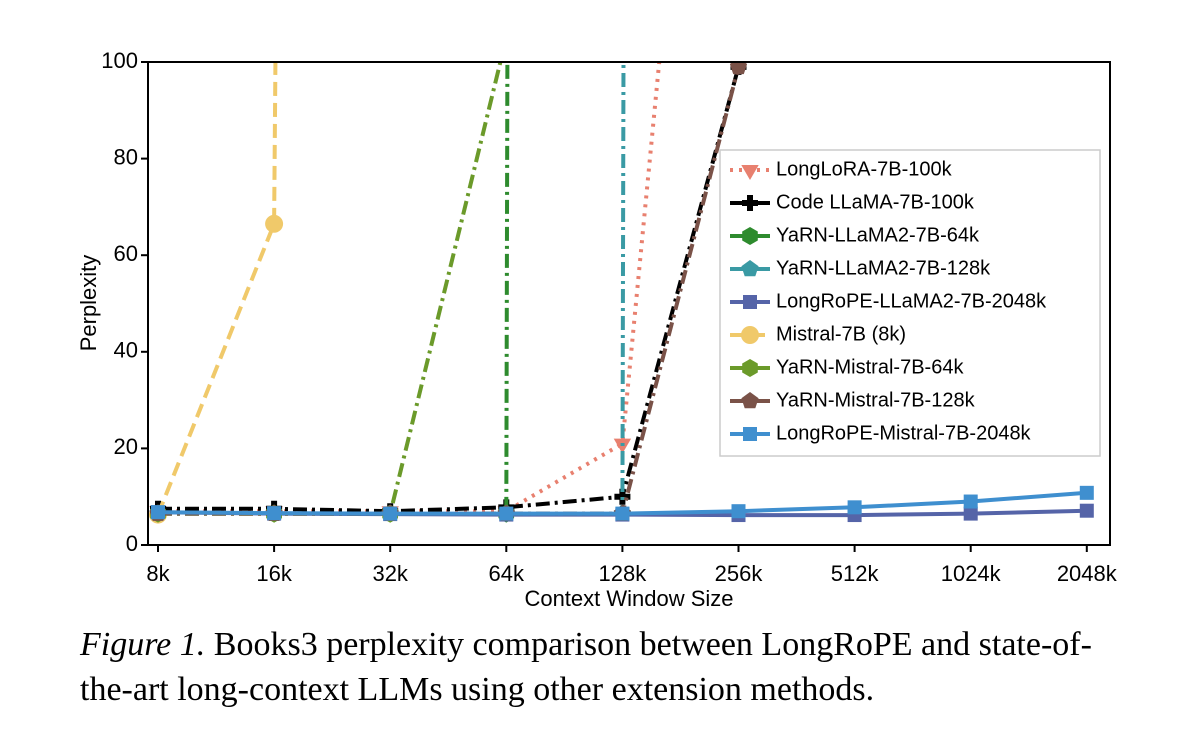 The width and height of the screenshot is (1194, 740). What do you see at coordinates (88, 303) in the screenshot?
I see `y-axis-label: Perplexity` at bounding box center [88, 303].